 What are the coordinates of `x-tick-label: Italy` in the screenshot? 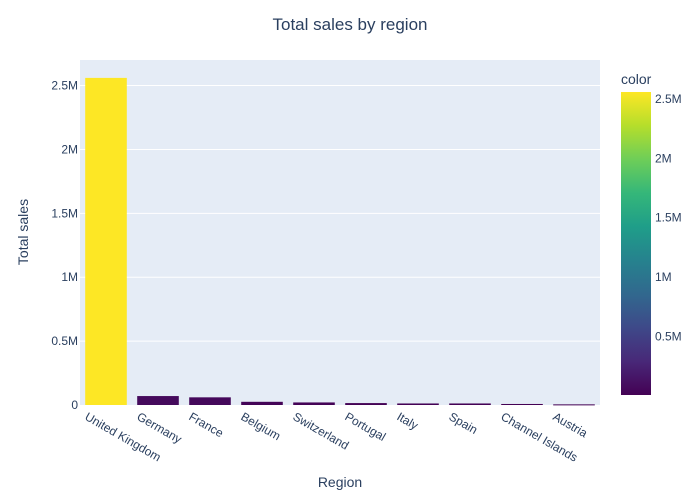 It's located at (408, 420).